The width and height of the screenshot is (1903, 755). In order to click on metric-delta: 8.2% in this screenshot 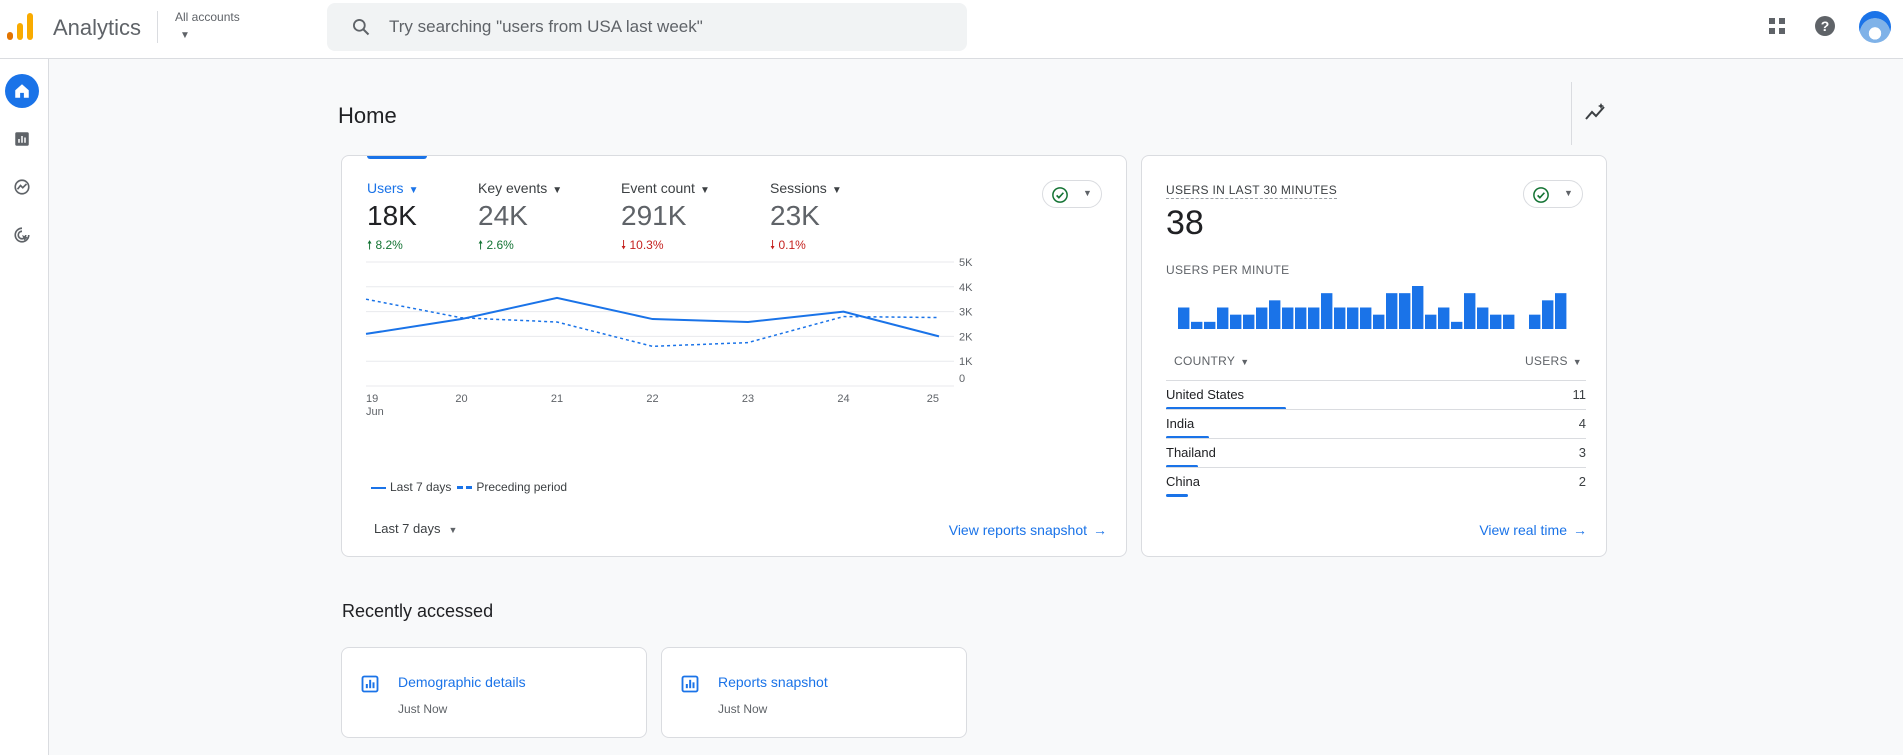, I will do `click(388, 245)`.